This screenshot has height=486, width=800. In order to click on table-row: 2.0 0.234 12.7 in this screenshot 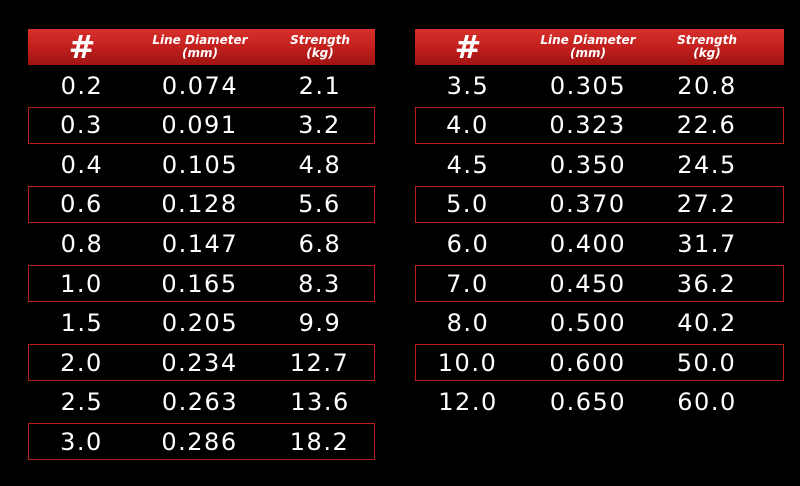, I will do `click(201, 363)`.